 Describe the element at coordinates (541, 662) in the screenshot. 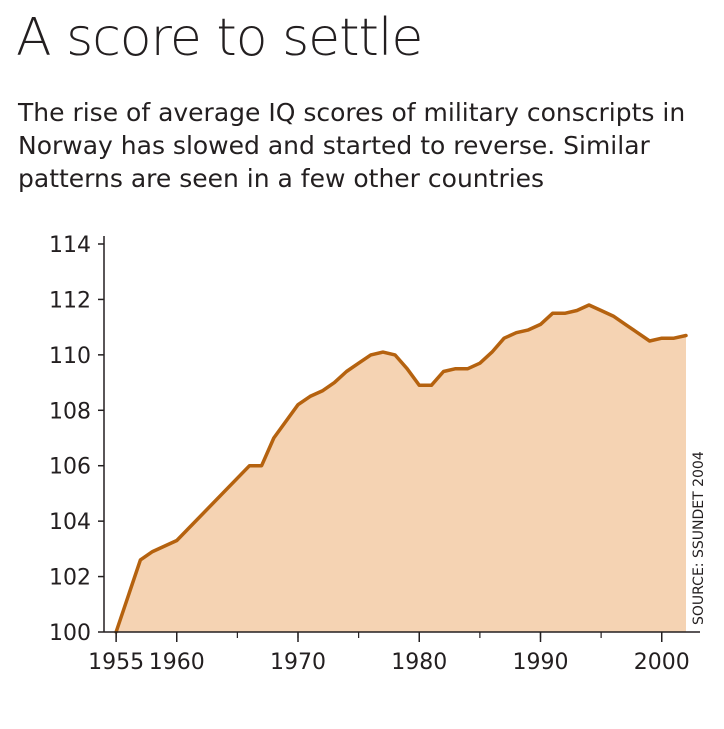

I see `x-tick-label-1990: 1990` at that location.